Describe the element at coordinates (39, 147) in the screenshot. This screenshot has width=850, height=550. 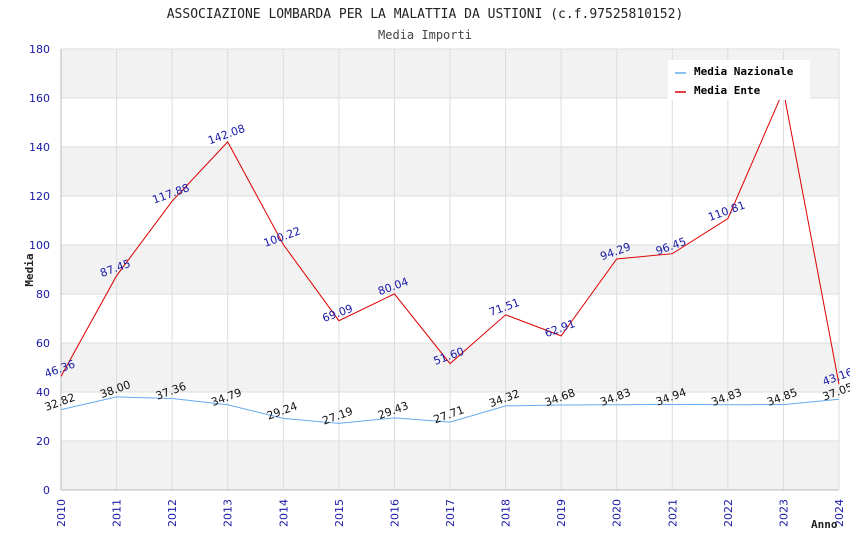
I see `y-tick-label-140: 140` at that location.